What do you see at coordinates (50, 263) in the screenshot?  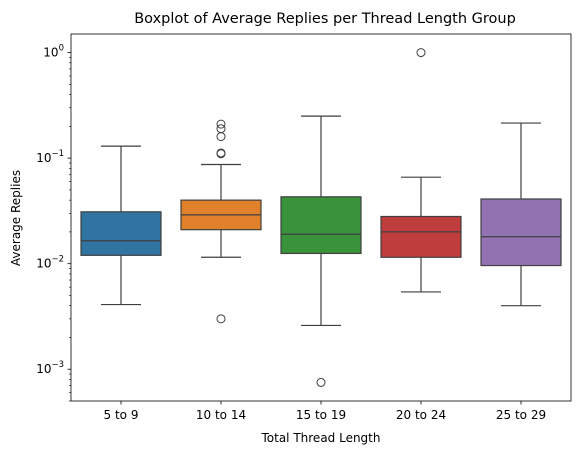 I see `y-tick-label: 10⁻²` at bounding box center [50, 263].